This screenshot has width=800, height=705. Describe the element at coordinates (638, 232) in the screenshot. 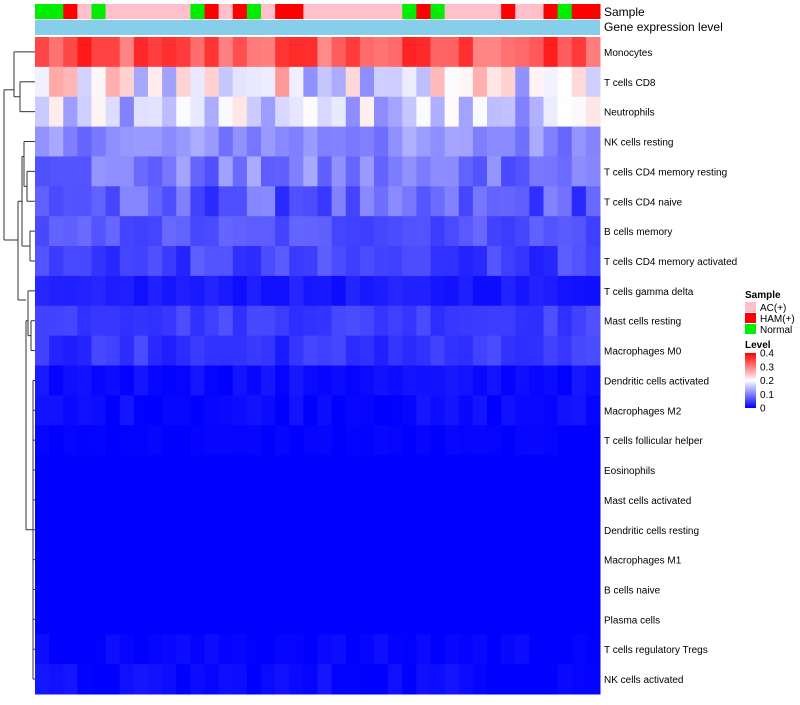

I see `row-label: B cells memory` at that location.